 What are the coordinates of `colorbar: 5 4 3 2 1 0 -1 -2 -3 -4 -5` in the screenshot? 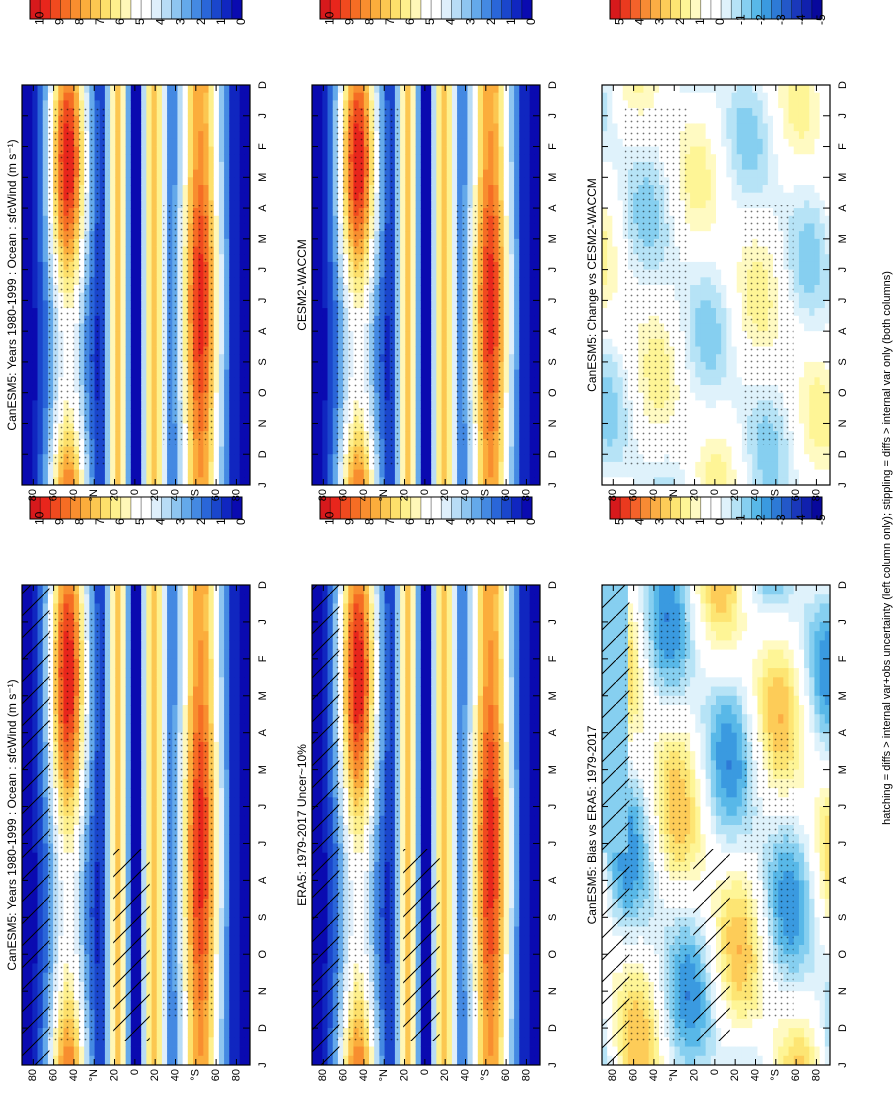 It's located at (718, 12).